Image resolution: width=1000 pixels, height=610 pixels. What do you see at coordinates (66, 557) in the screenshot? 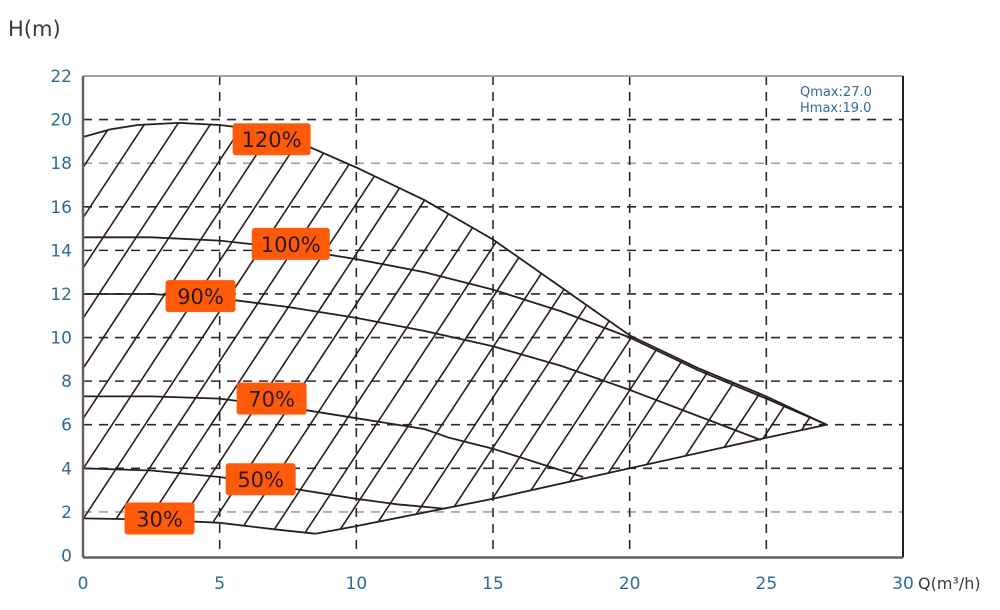
I see `y-tick-label: 0` at bounding box center [66, 557].